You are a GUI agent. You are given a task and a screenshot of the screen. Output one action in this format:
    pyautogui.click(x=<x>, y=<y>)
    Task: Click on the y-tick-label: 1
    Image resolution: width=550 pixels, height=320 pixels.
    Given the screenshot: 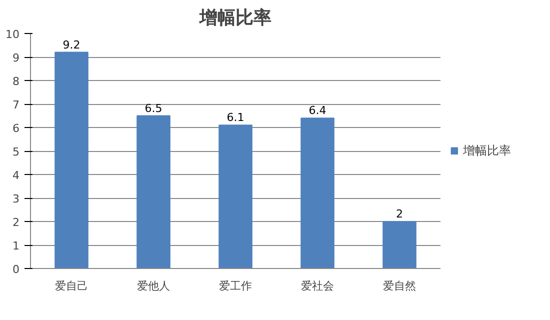 What is the action you would take?
    pyautogui.click(x=16, y=246)
    